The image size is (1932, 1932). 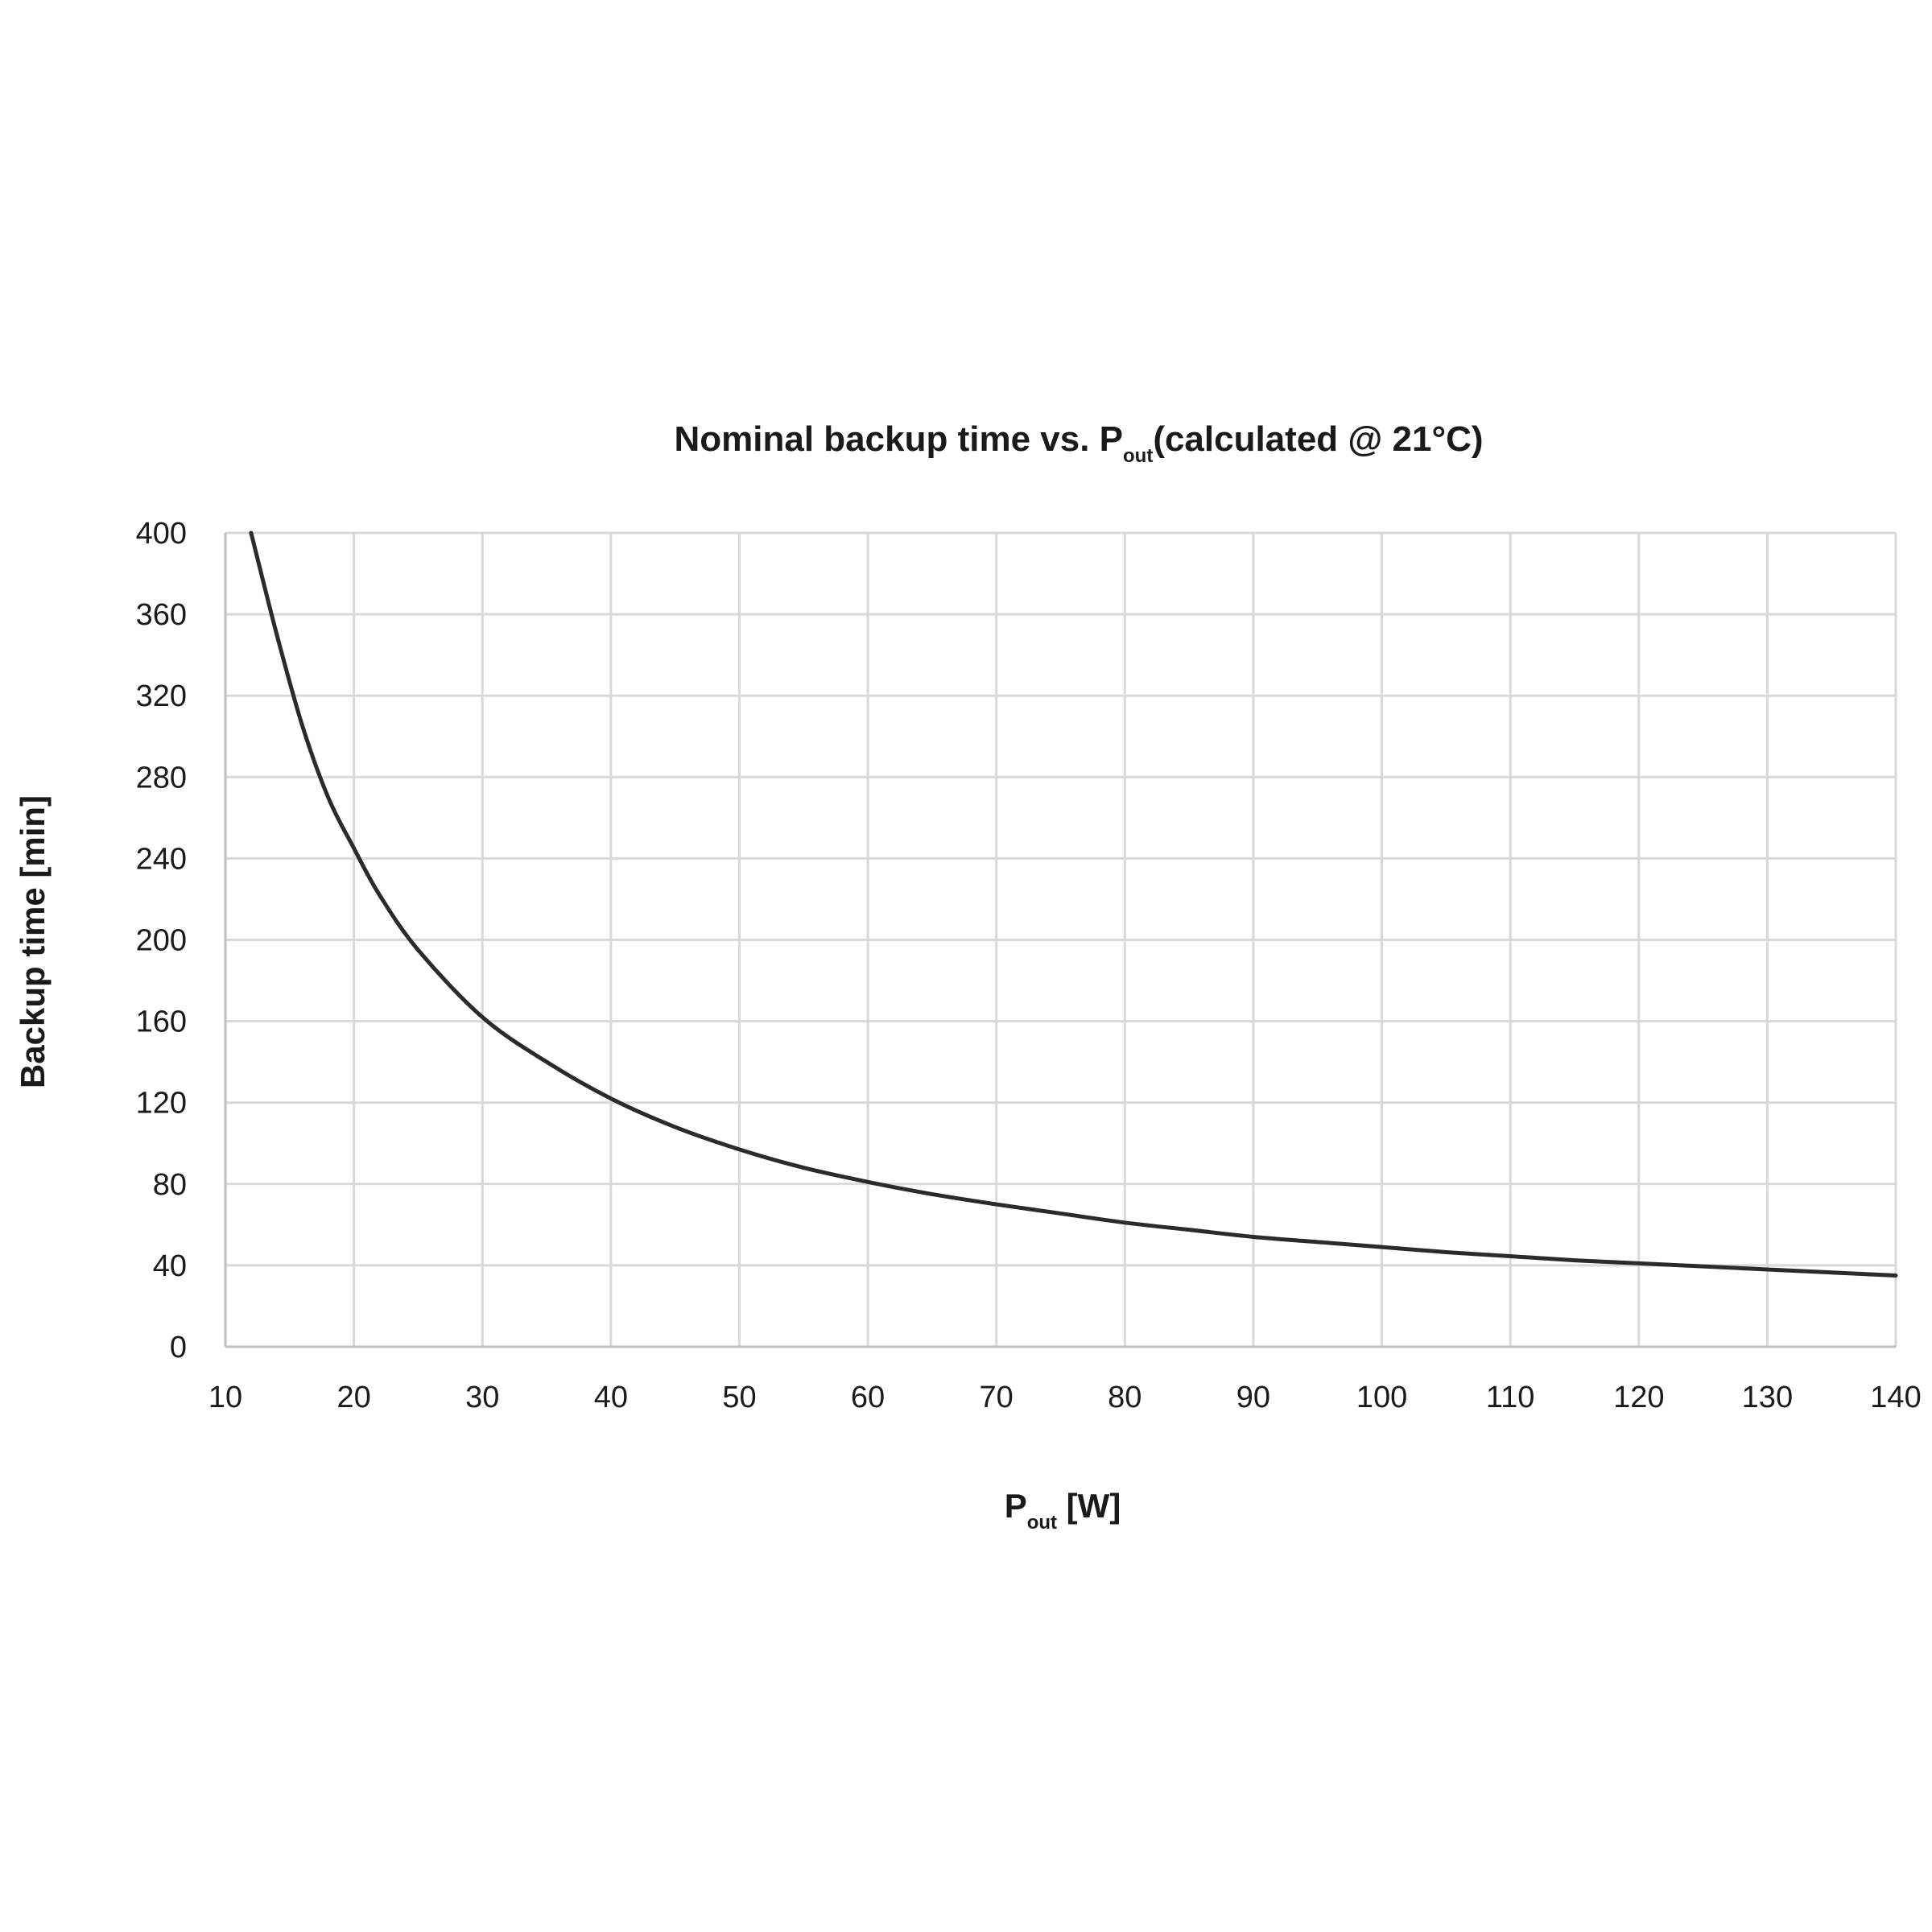 What do you see at coordinates (1381, 1397) in the screenshot?
I see `x-tick-label: 100` at bounding box center [1381, 1397].